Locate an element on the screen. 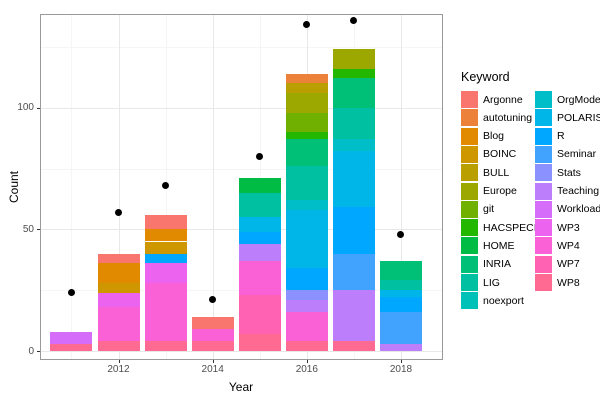 The width and height of the screenshot is (600, 400). x-tick-label-2018: 2018 is located at coordinates (401, 369).